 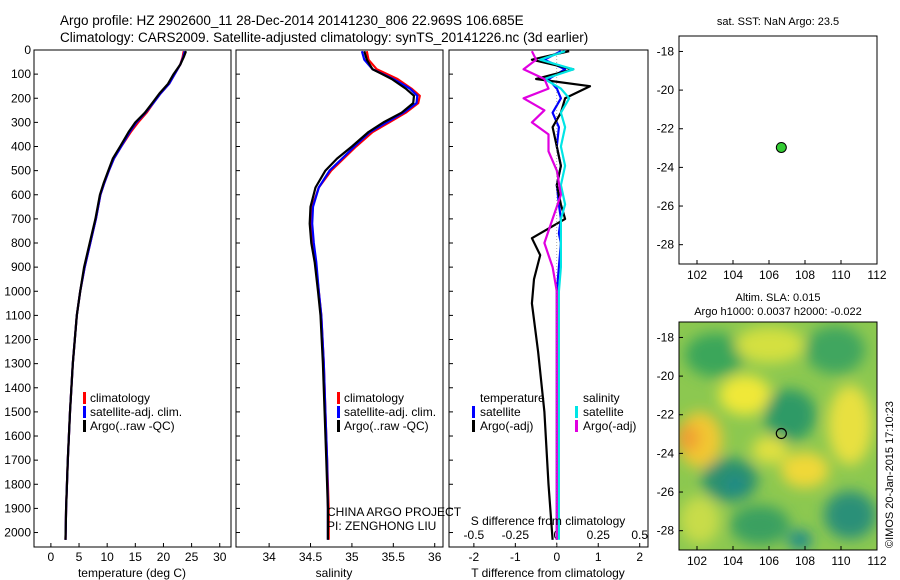 What do you see at coordinates (132, 573) in the screenshot?
I see `temperature-xlabel: temperature (deg C)` at bounding box center [132, 573].